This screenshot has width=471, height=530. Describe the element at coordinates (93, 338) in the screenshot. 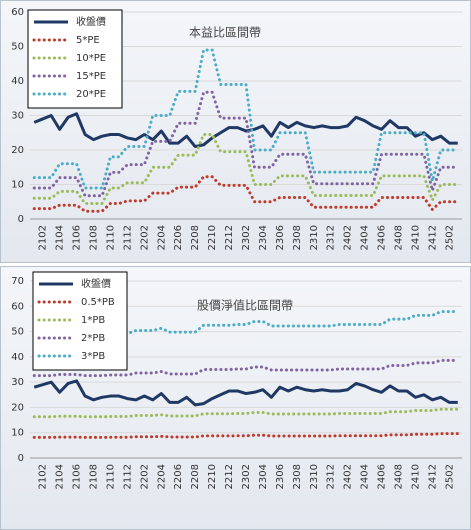

I see `legend-label: 2*PB` at that location.